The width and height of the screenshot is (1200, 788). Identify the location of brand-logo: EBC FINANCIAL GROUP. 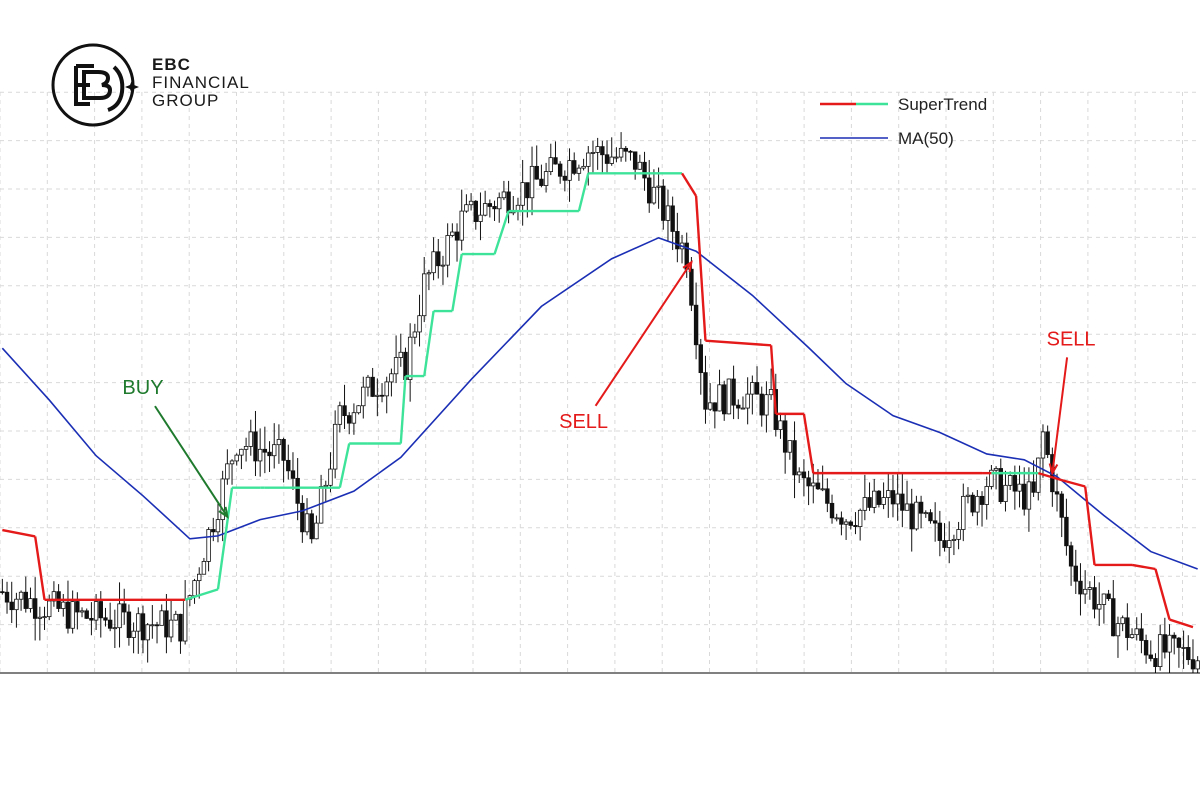
(165, 87).